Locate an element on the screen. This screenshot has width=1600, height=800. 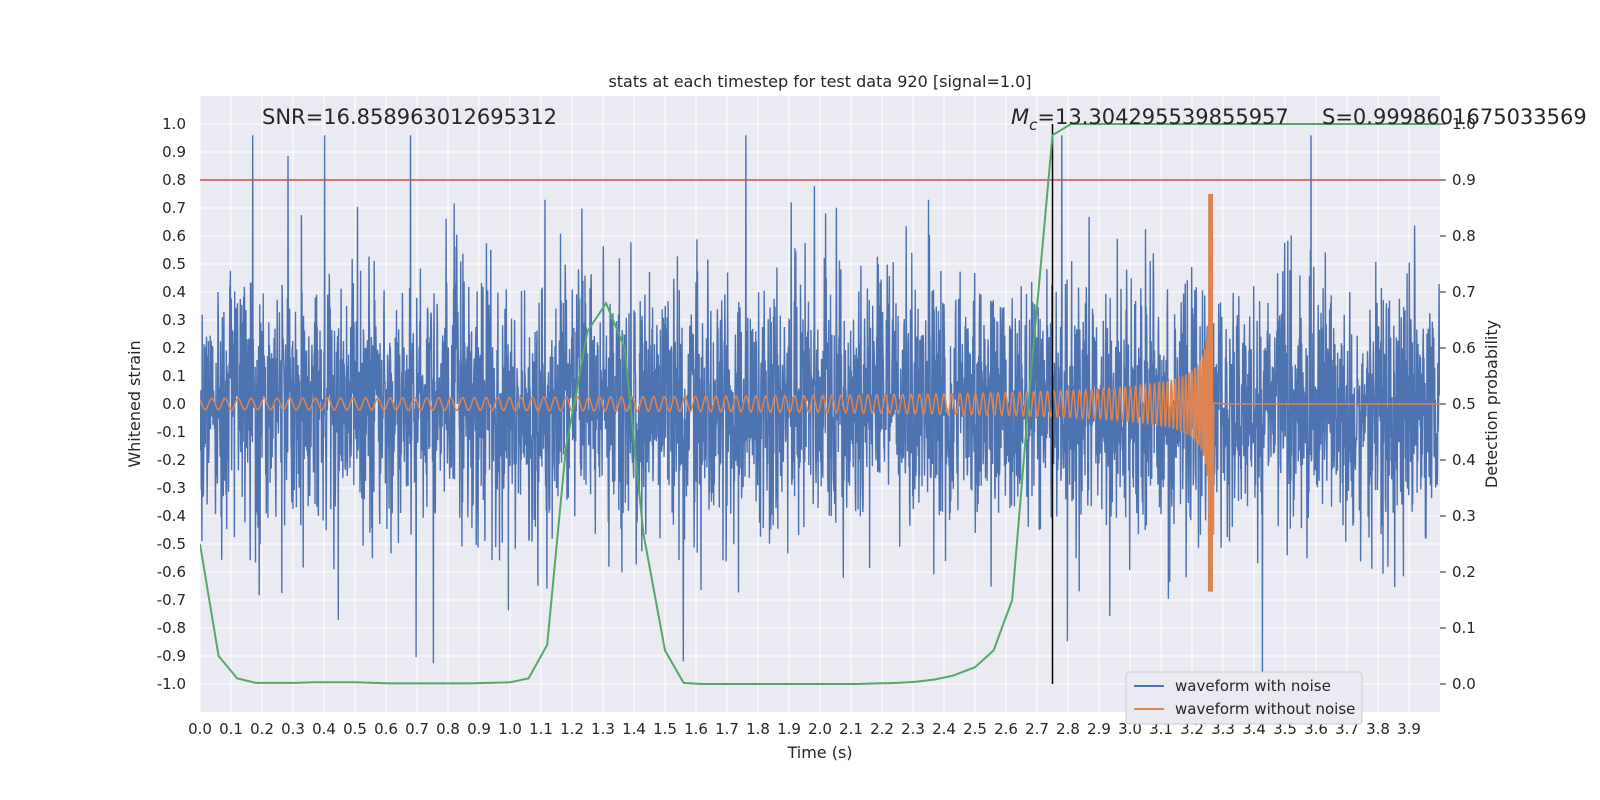
y2-tick-label: 0.8 is located at coordinates (1464, 236).